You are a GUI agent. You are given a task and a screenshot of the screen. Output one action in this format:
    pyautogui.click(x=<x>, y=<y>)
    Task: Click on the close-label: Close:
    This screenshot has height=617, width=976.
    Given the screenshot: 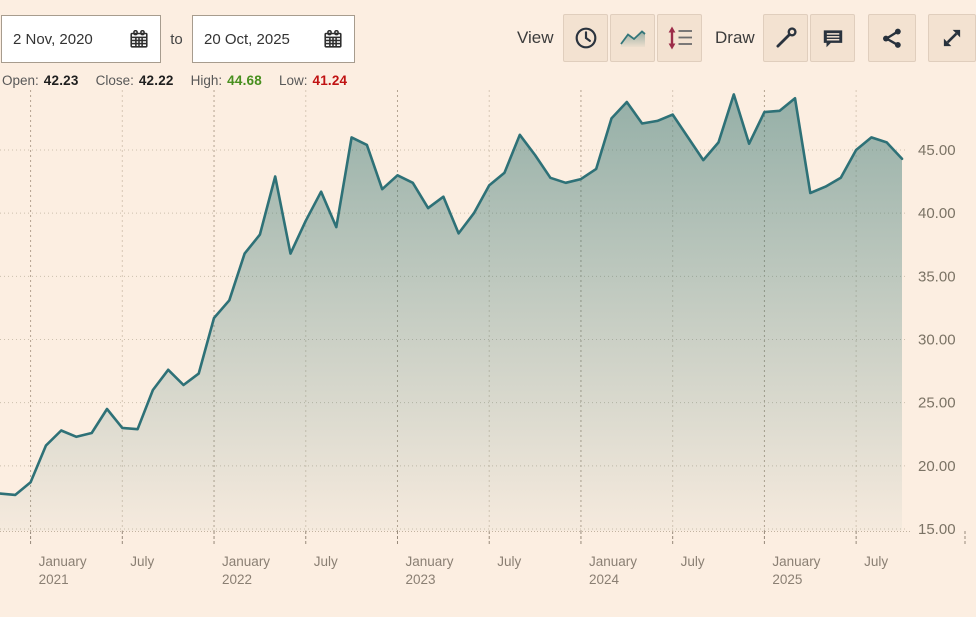 What is the action you would take?
    pyautogui.click(x=114, y=80)
    